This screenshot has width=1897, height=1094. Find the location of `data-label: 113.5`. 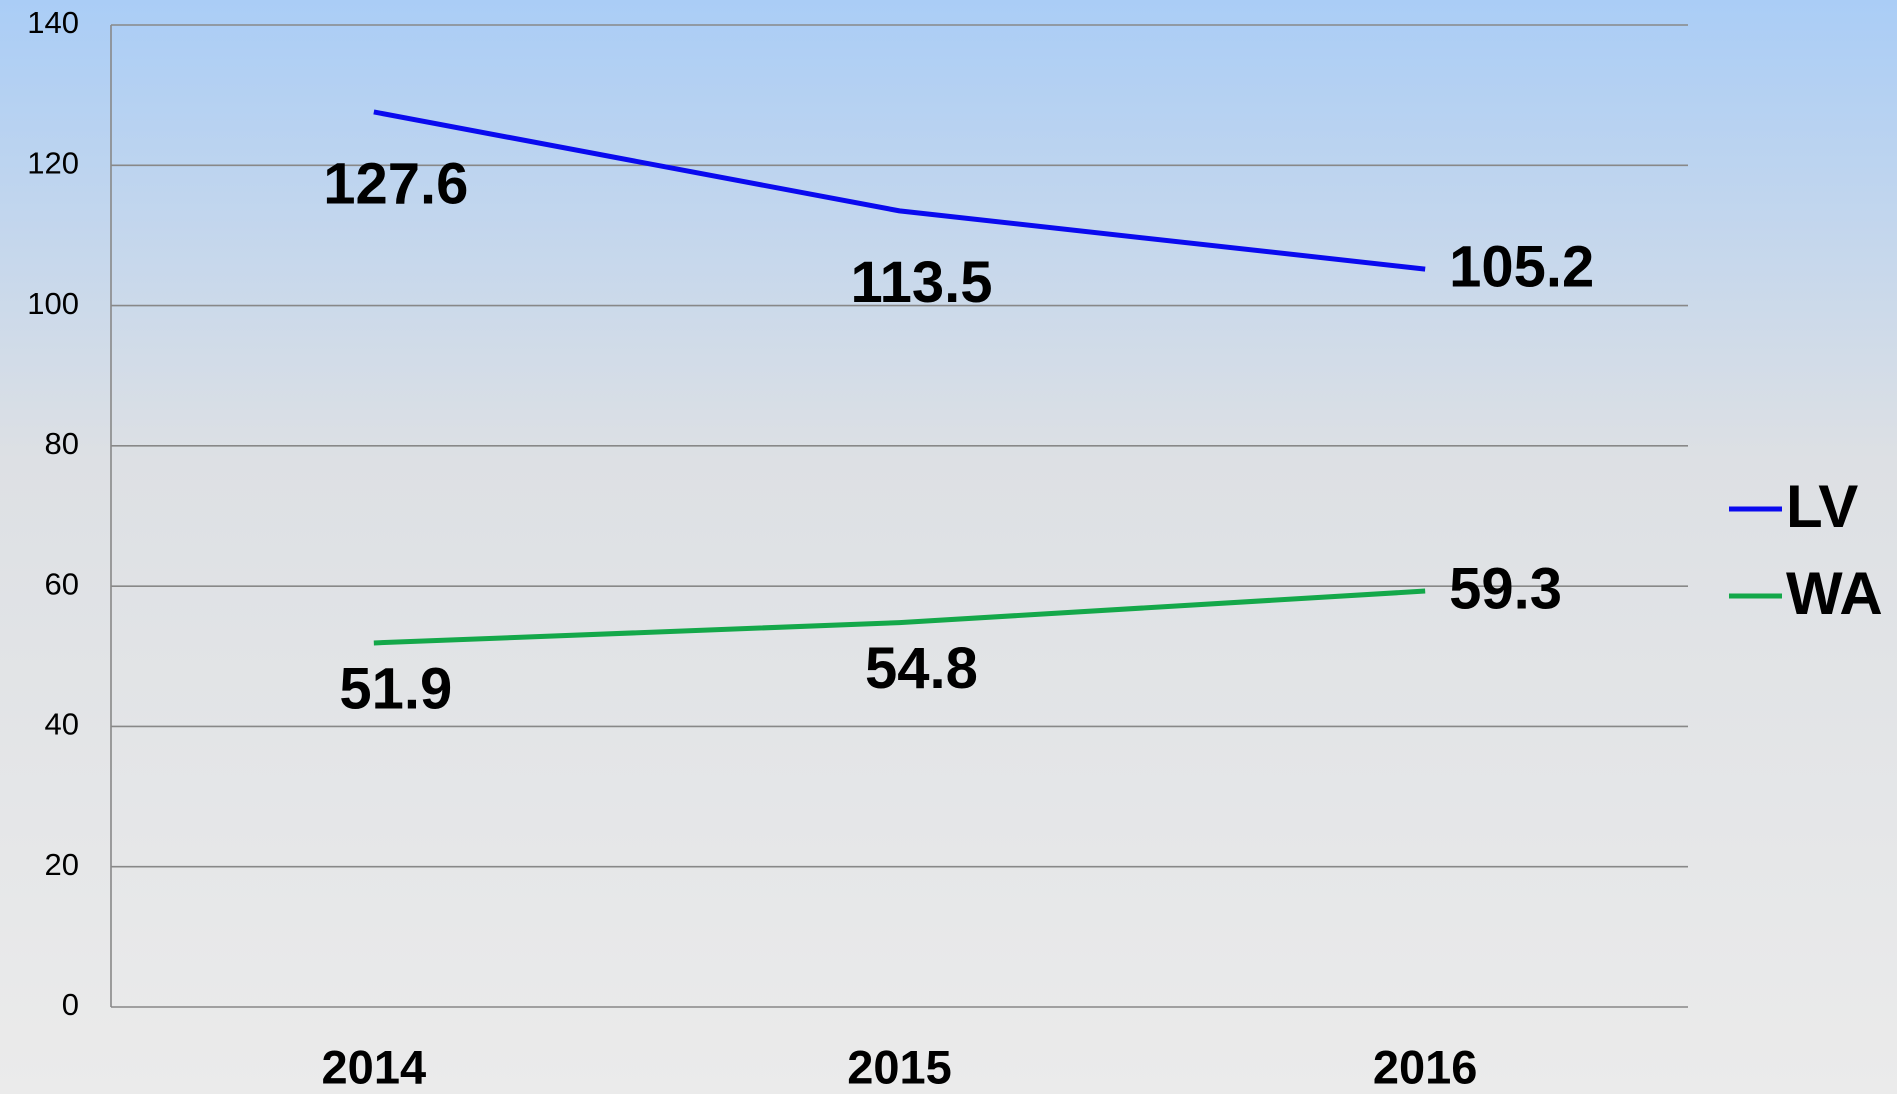

data-label: 113.5 is located at coordinates (922, 282).